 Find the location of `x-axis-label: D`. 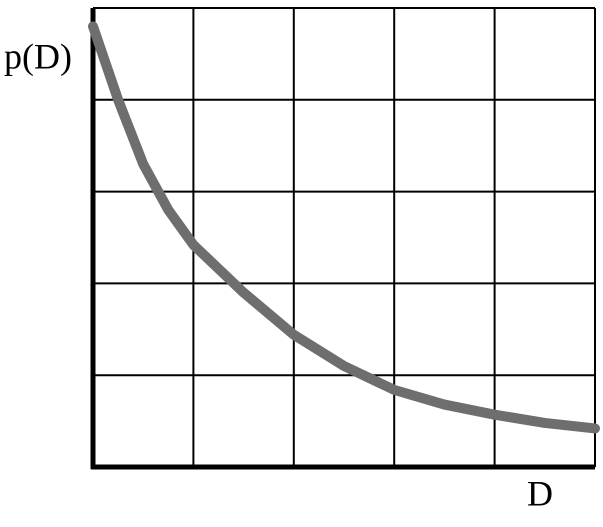

x-axis-label: D is located at coordinates (540, 493).